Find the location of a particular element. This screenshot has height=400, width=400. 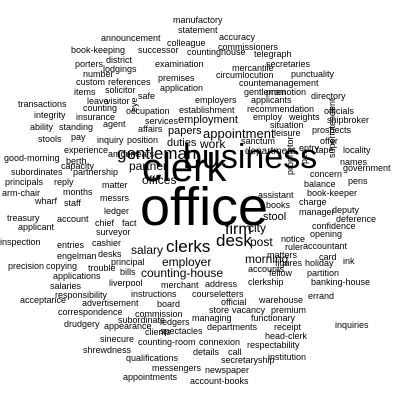

word-salaries: salaries is located at coordinates (66, 286).